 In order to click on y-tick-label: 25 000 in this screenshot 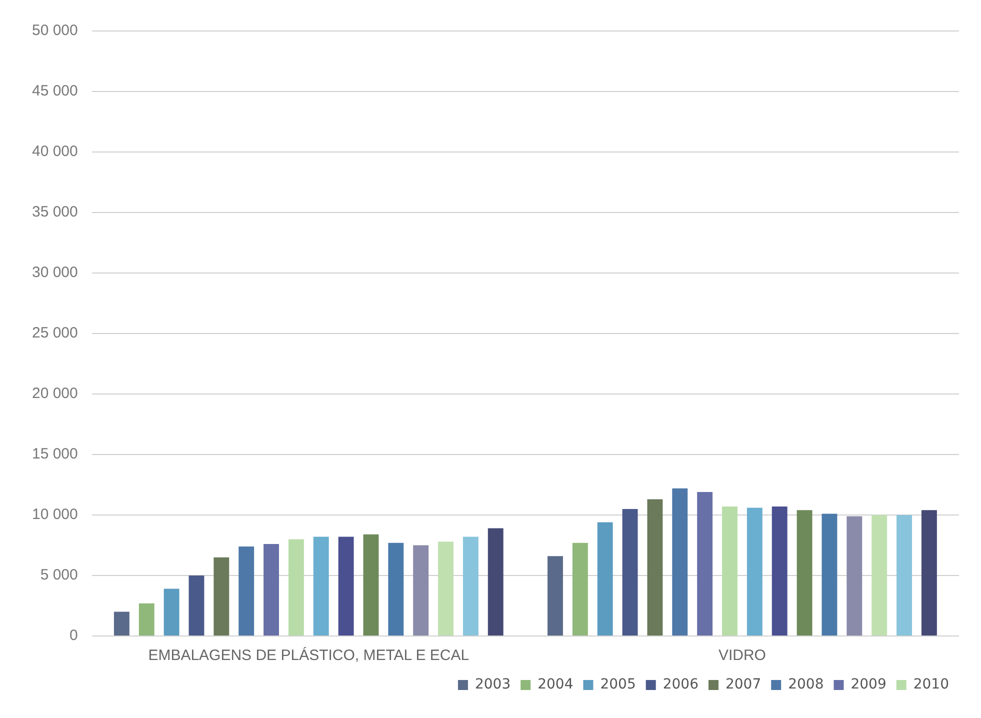, I will do `click(55, 333)`.